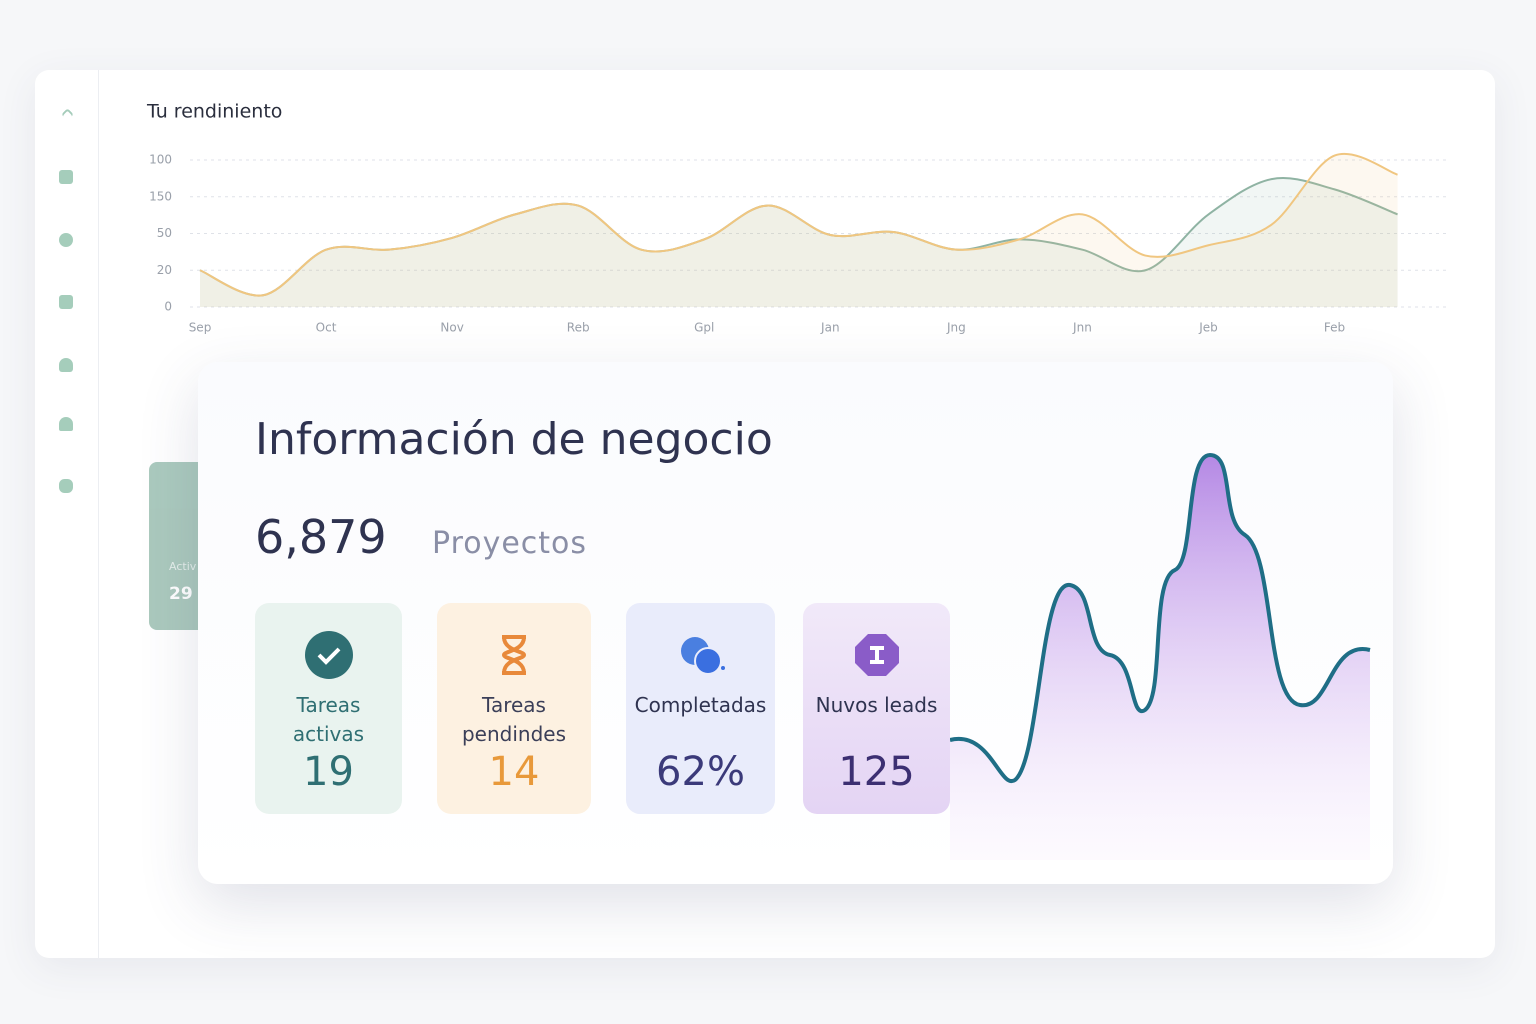 The width and height of the screenshot is (1536, 1024). What do you see at coordinates (510, 543) in the screenshot?
I see `total-label: Proyectos` at bounding box center [510, 543].